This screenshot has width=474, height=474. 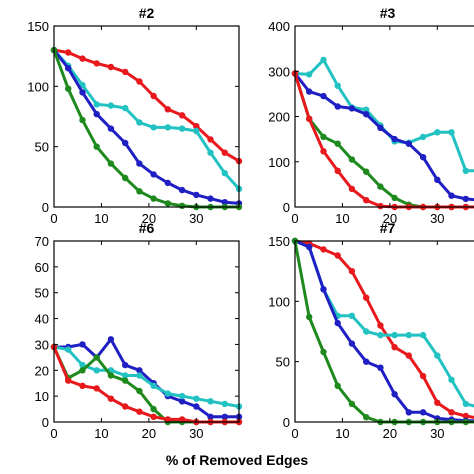 I want to click on y-tick-label: 40, so click(x=42, y=319).